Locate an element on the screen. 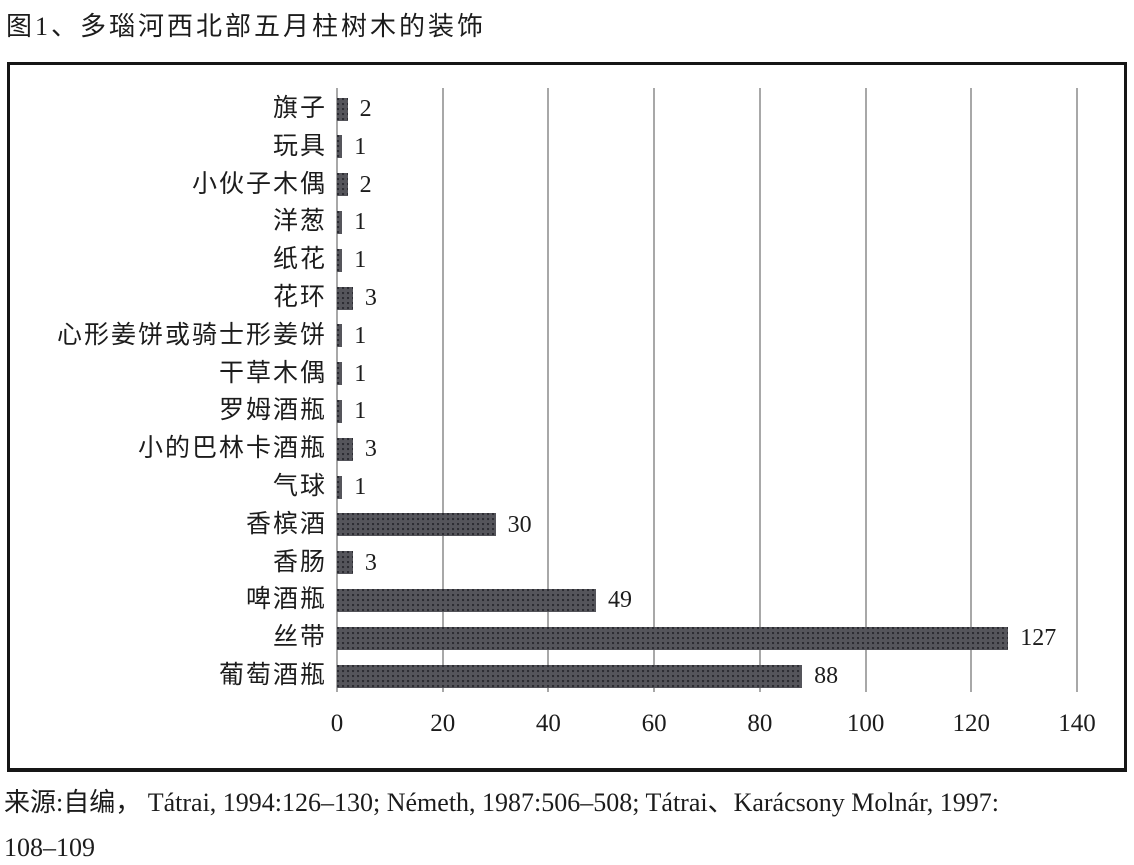  x-tick-label: 100 is located at coordinates (865, 723).